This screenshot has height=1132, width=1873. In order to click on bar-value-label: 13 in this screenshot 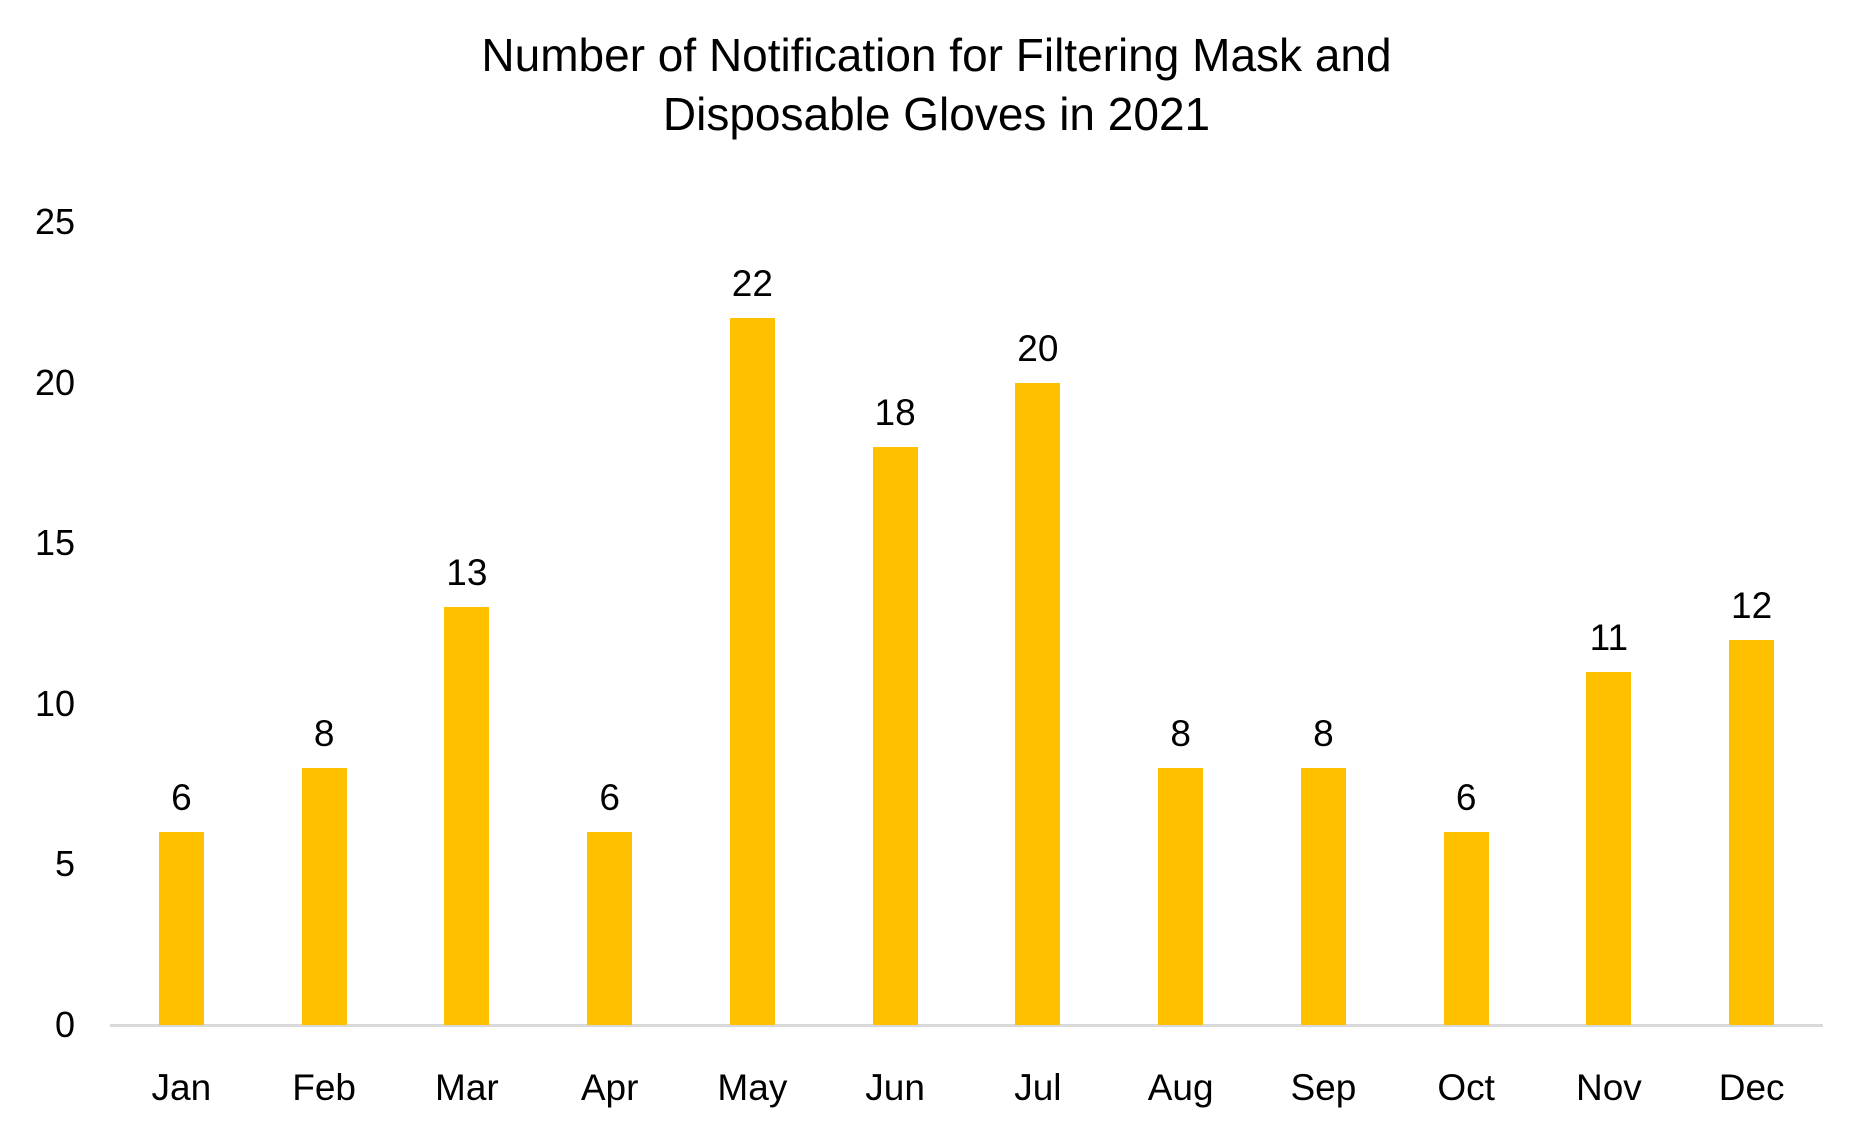, I will do `click(467, 573)`.